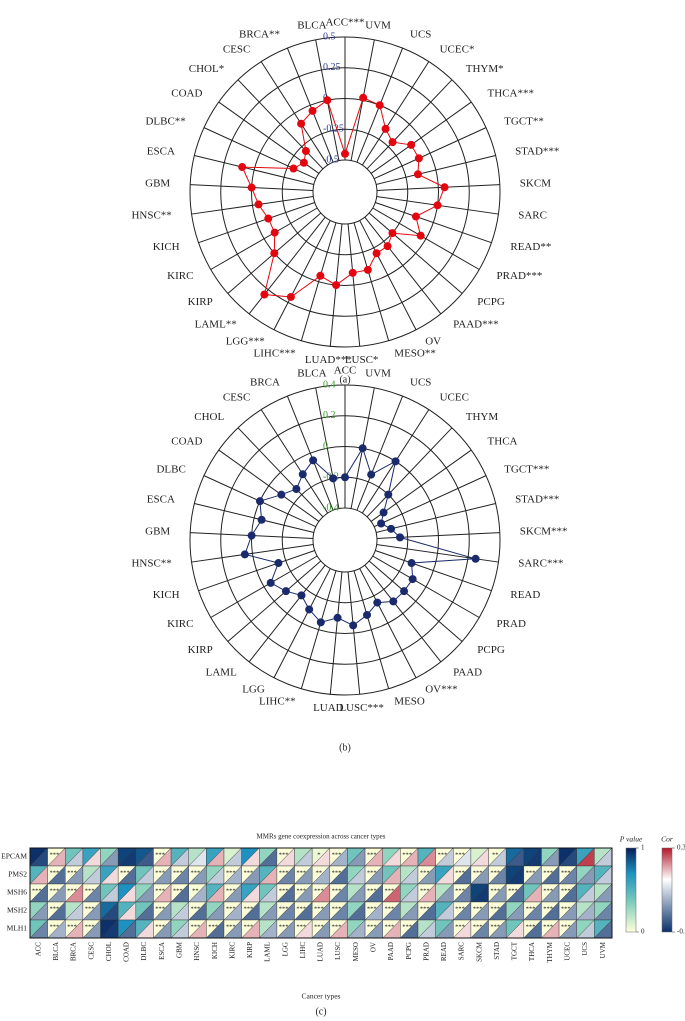 This screenshot has width=685, height=1021. What do you see at coordinates (391, 951) in the screenshot?
I see `column-label: PAAD` at bounding box center [391, 951].